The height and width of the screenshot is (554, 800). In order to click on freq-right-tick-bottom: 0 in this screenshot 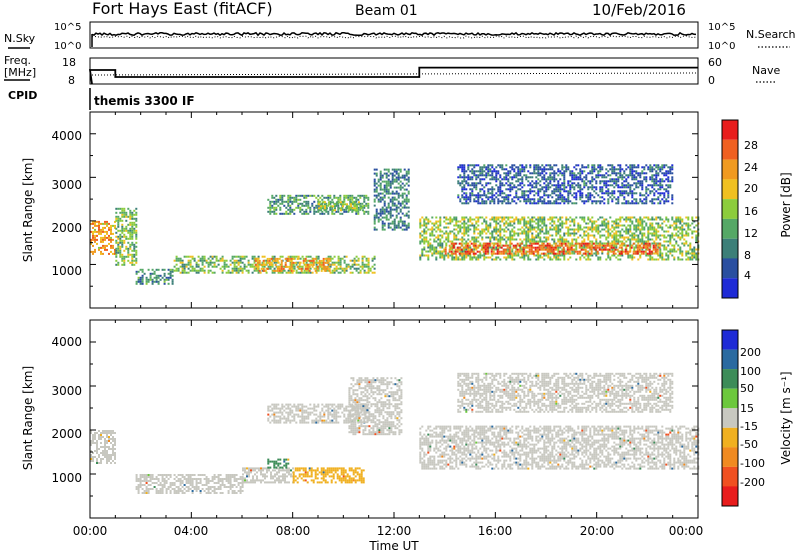, I will do `click(711, 80)`.